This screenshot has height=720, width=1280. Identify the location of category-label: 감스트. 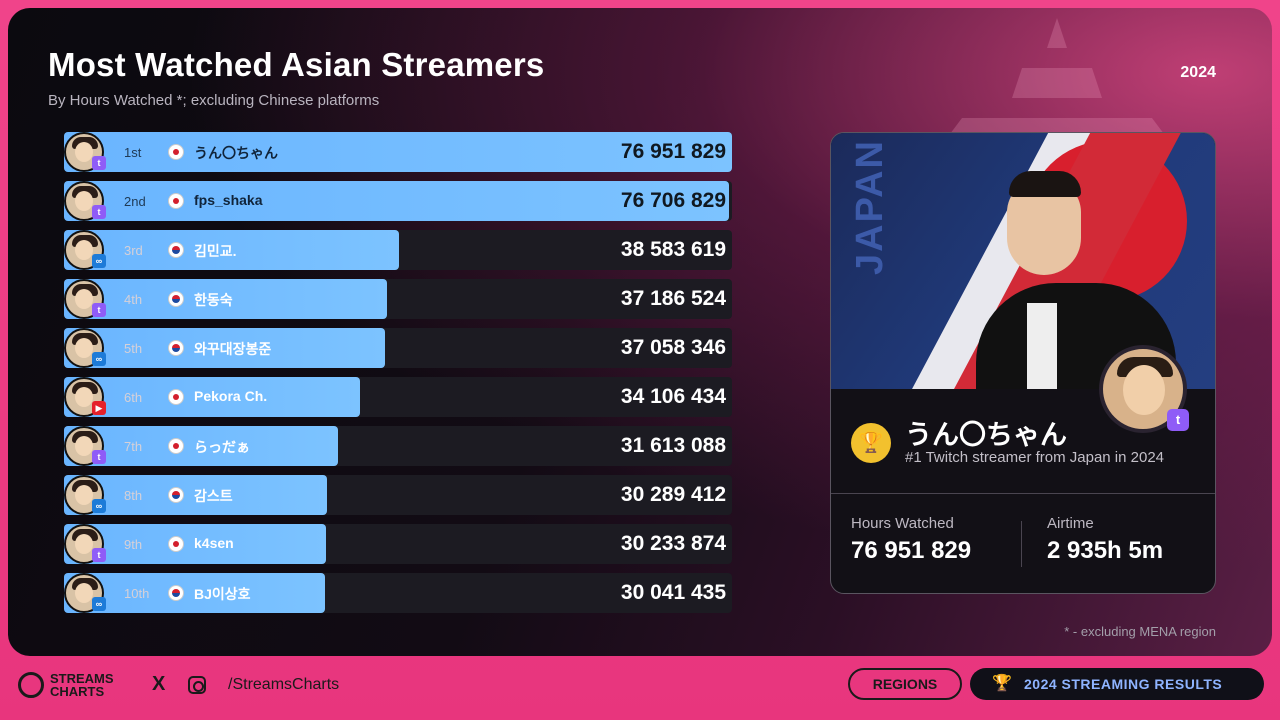
(213, 496).